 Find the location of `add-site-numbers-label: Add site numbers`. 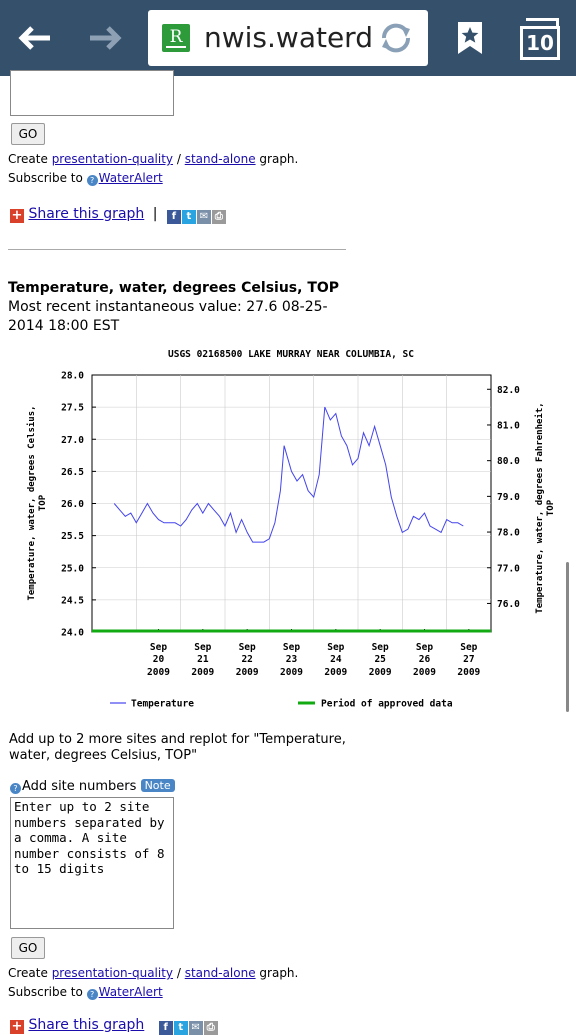

add-site-numbers-label: Add site numbers is located at coordinates (79, 786).